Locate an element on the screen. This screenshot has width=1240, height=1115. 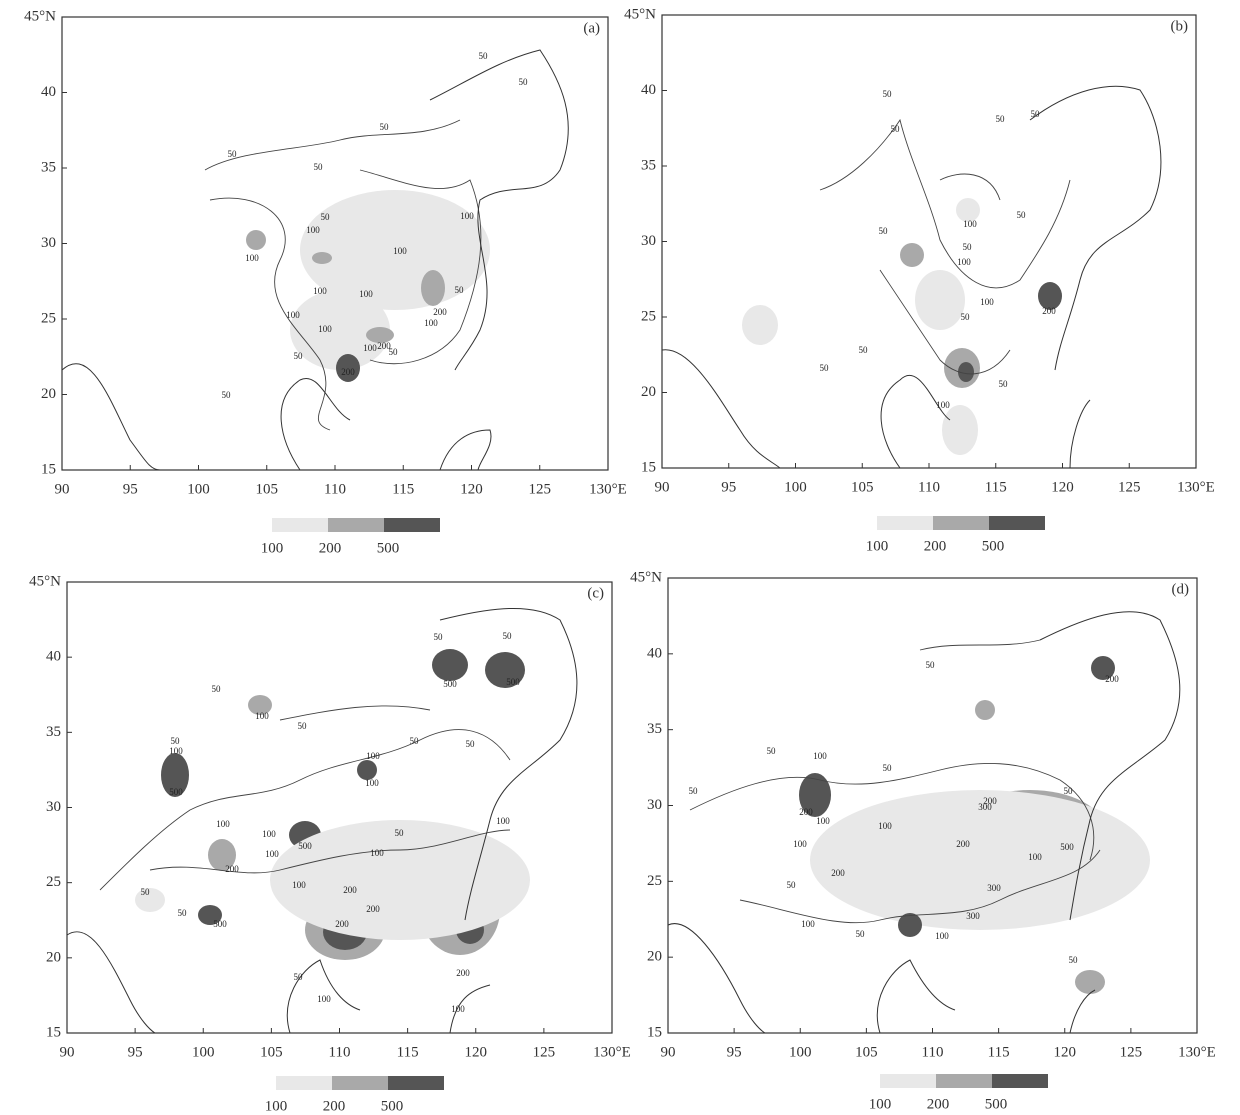
coastline is located at coordinates (911, 277).